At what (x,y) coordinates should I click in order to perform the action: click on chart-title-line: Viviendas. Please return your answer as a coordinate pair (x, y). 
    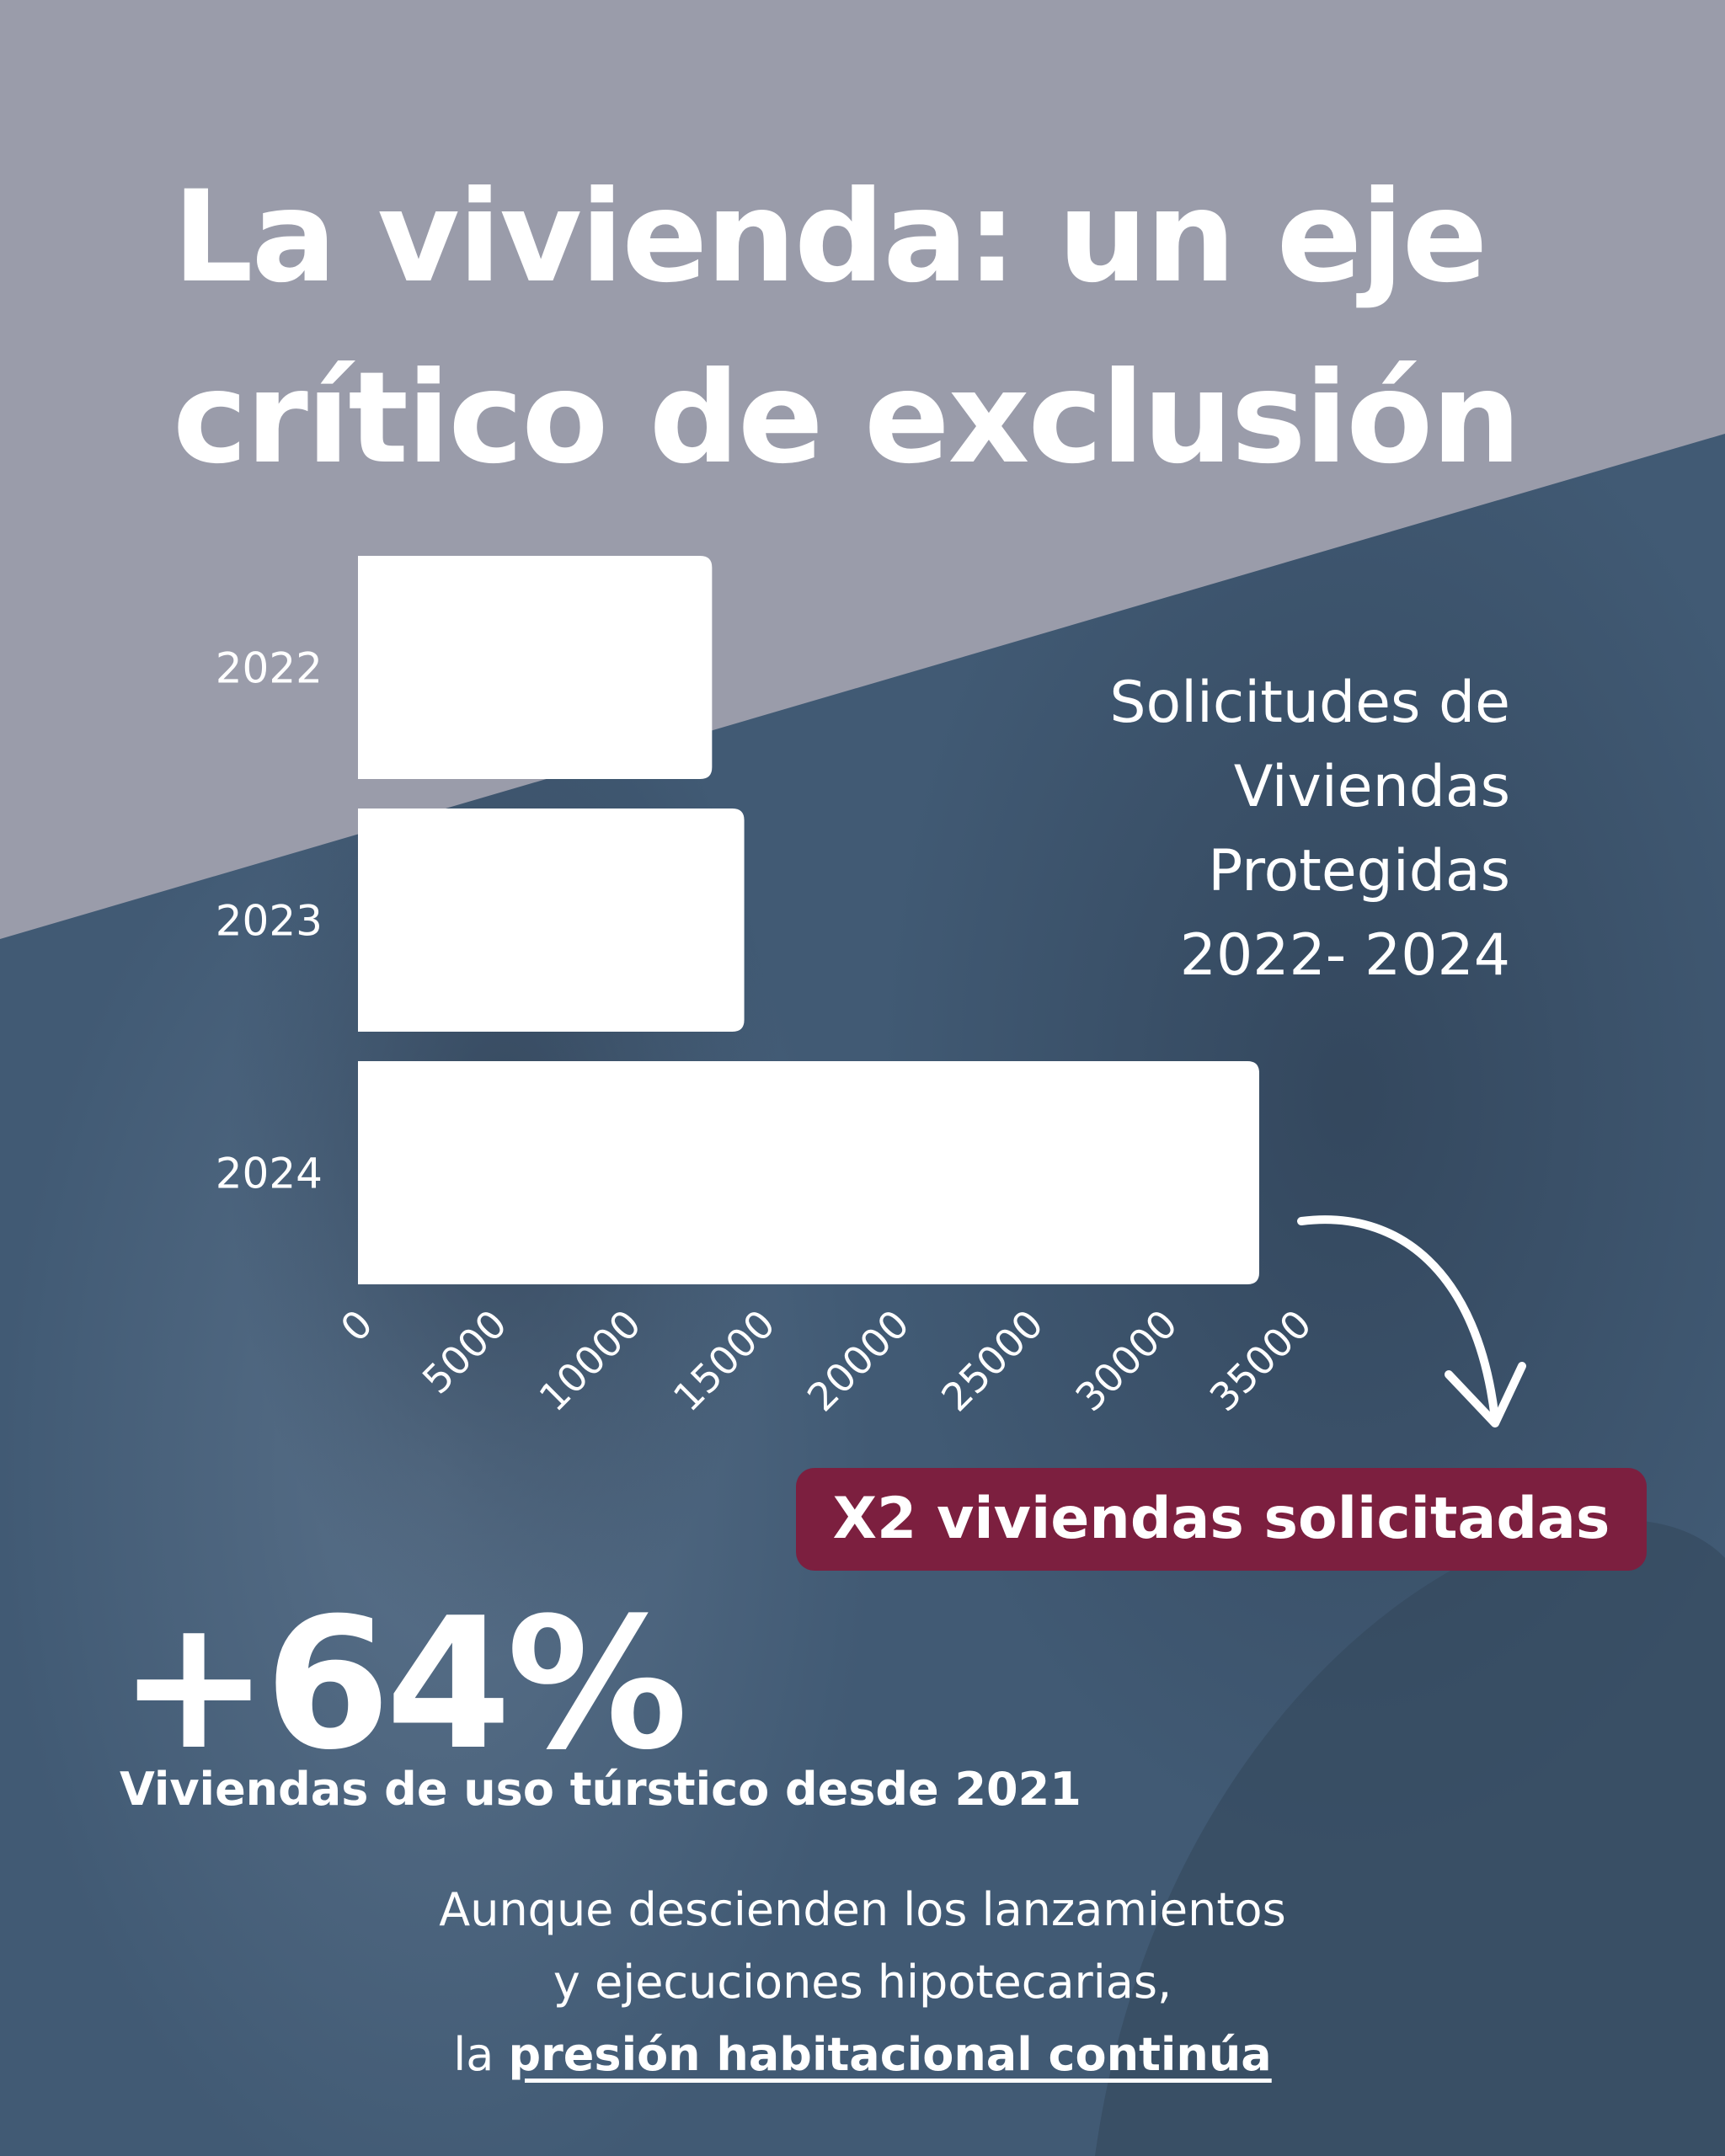
    Looking at the image, I should click on (1371, 787).